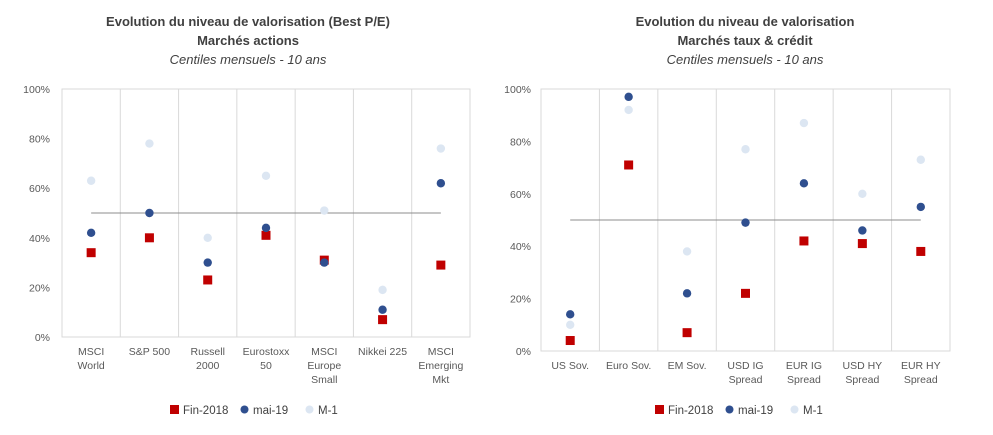 The image size is (993, 435). What do you see at coordinates (207, 352) in the screenshot?
I see `x-category-label-line: Russell` at bounding box center [207, 352].